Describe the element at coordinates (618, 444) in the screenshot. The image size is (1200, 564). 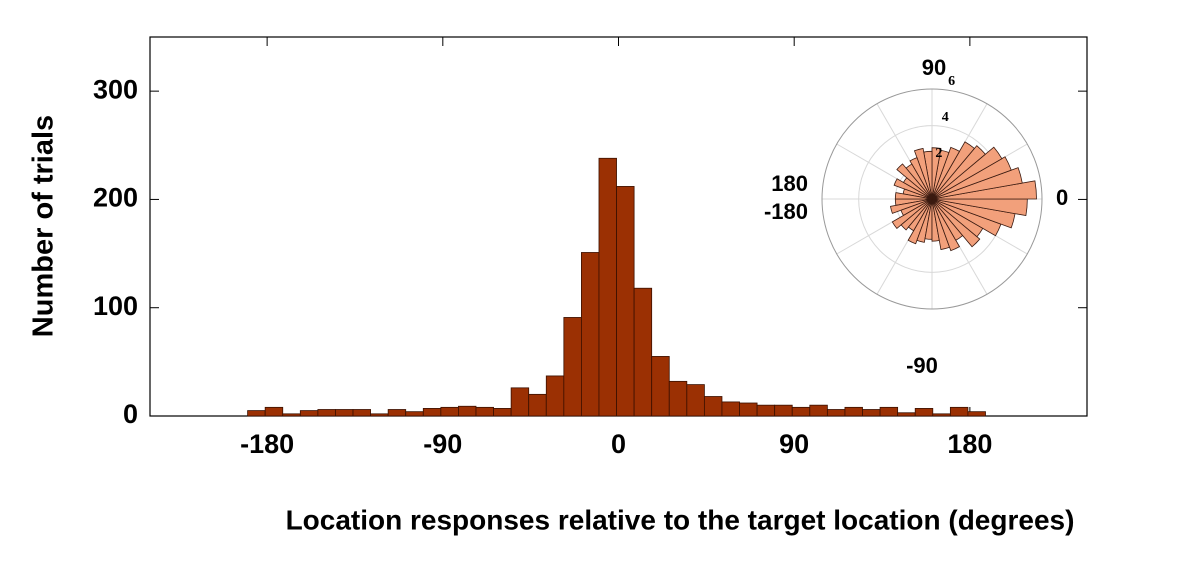
I see `x-tick-label: 0` at that location.